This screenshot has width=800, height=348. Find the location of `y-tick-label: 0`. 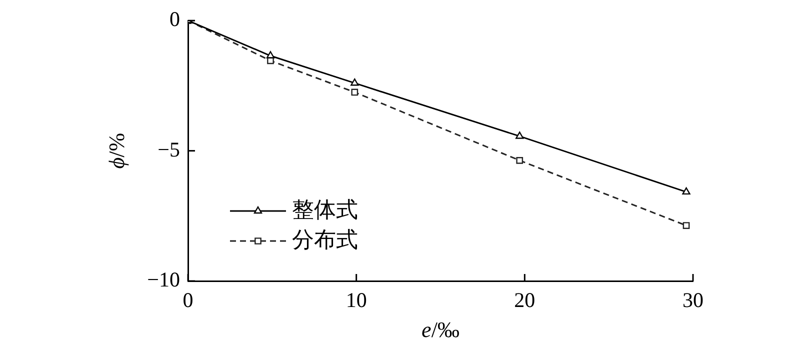

y-tick-label: 0 is located at coordinates (175, 19).